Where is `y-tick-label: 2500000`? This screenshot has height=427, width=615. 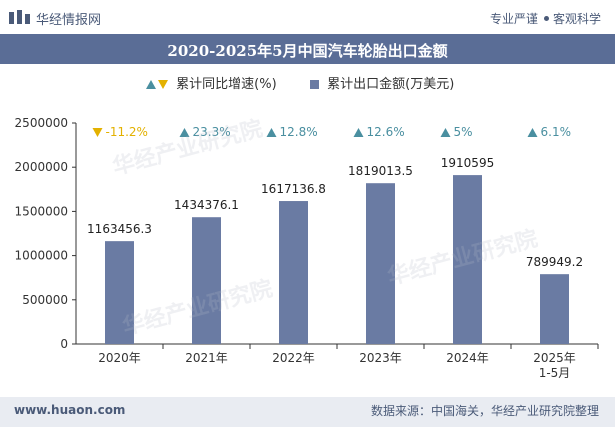 y-tick-label: 2500000 is located at coordinates (41, 123).